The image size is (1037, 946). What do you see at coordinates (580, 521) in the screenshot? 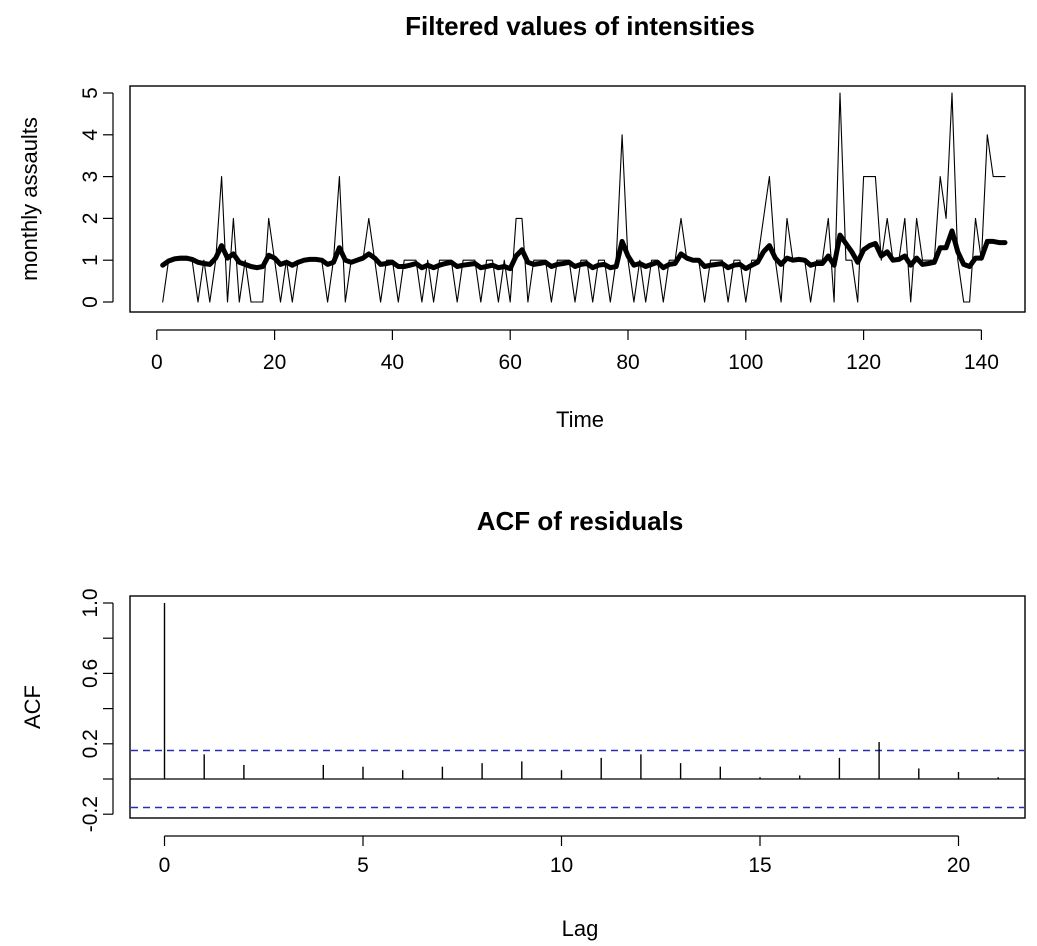
I see `acf-plot-title: ACF of residuals` at bounding box center [580, 521].